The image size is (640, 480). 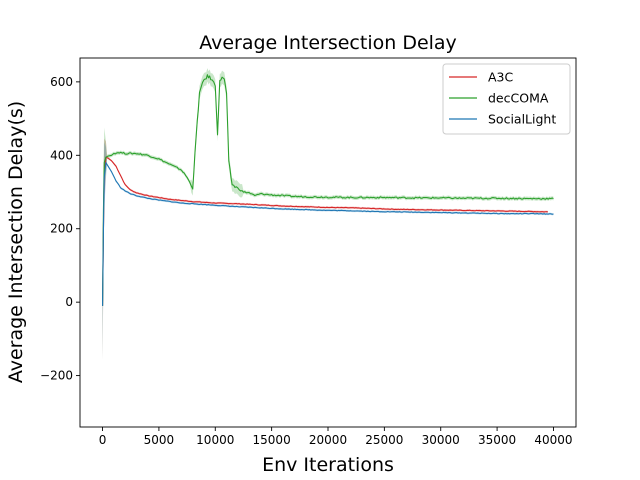 I want to click on x-axis: 0 5000 10000 15000 20000 25000 30000 35000 40000, so click(x=336, y=437).